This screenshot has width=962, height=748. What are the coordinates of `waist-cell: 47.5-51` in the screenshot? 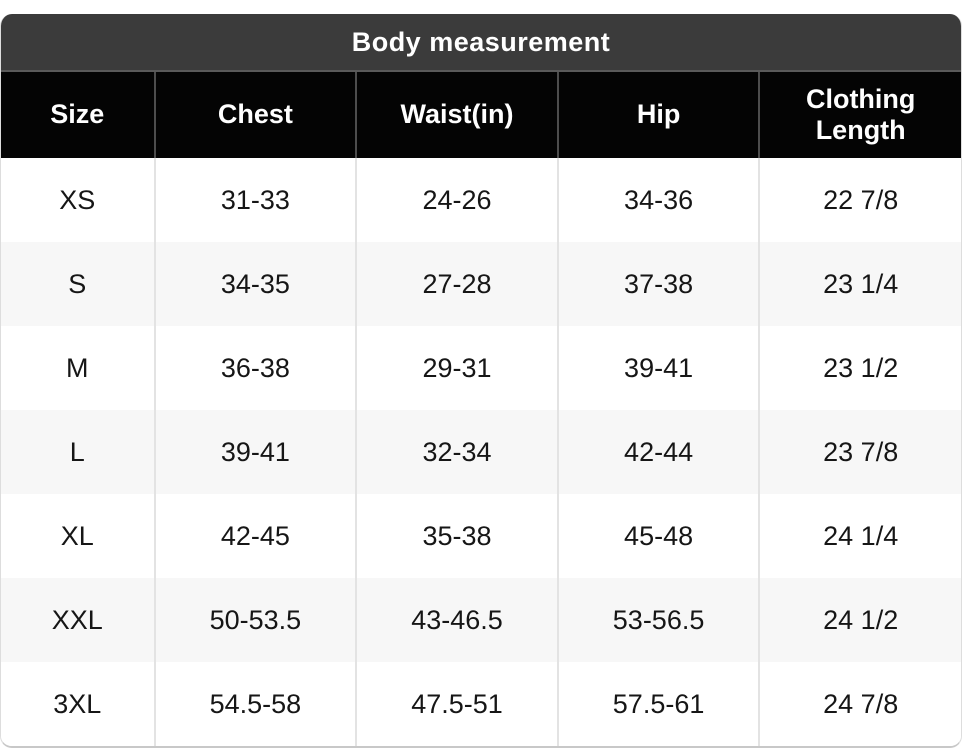 It's located at (456, 704).